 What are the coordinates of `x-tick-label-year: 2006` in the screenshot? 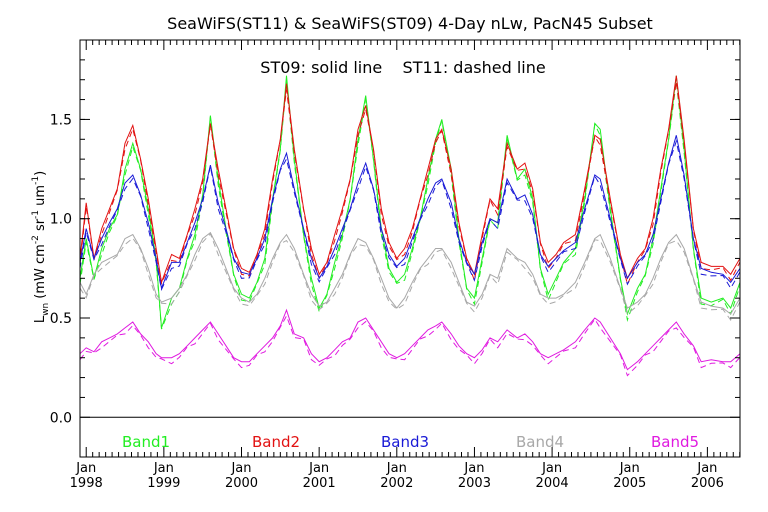 It's located at (707, 483).